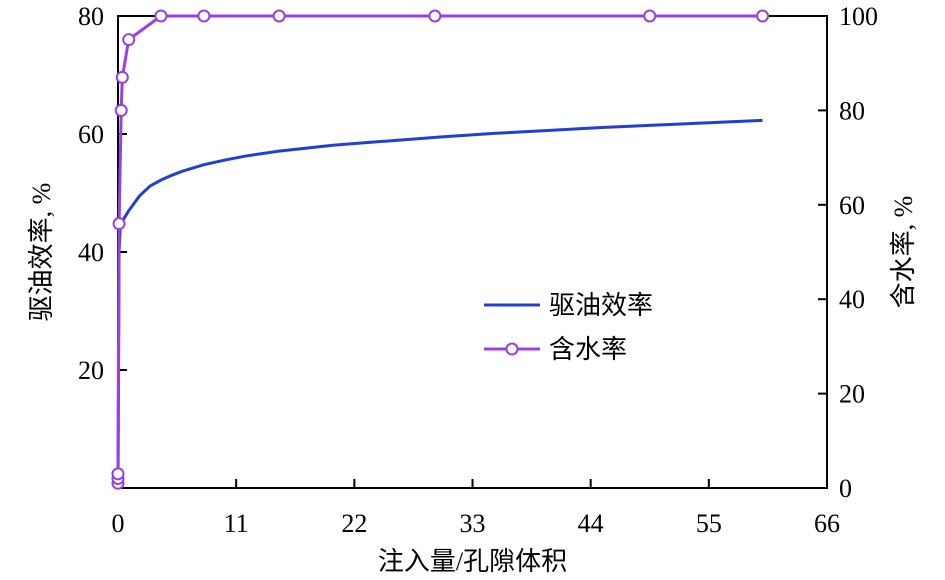 Image resolution: width=945 pixels, height=580 pixels. What do you see at coordinates (709, 523) in the screenshot?
I see `x-tick-label: 55` at bounding box center [709, 523].